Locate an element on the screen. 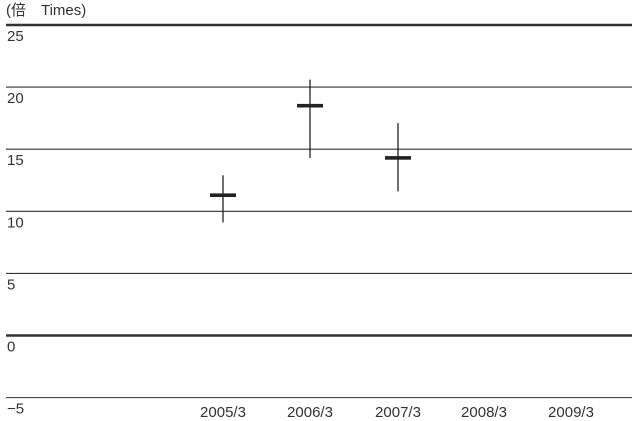 Image resolution: width=633 pixels, height=421 pixels. x-tick-2009/3: 2009/3 is located at coordinates (571, 412).